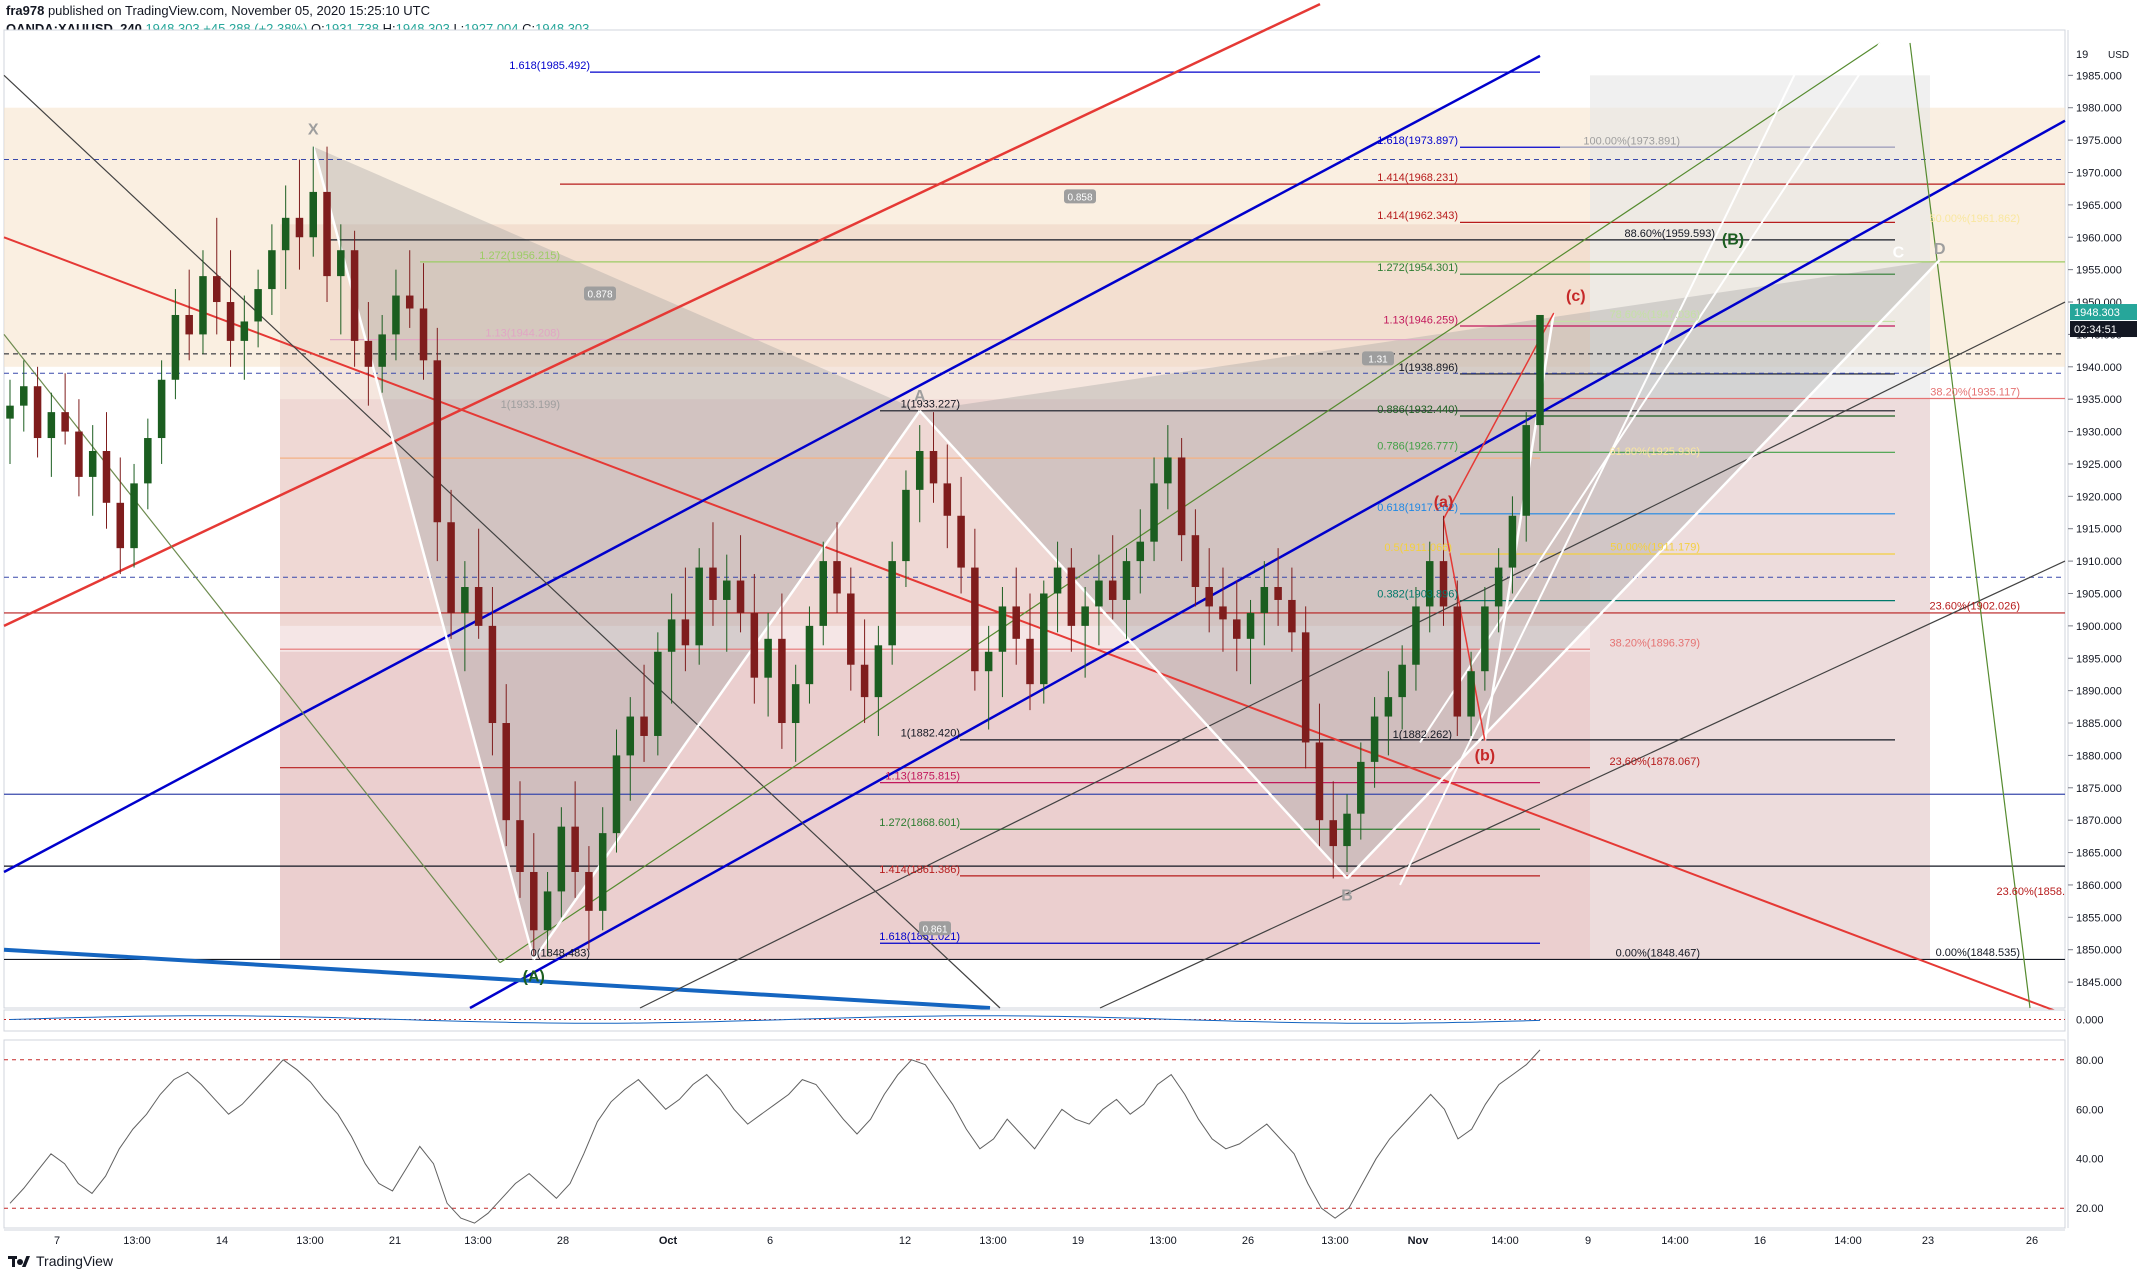  Describe the element at coordinates (2099, 465) in the screenshot. I see `price-tick-label: 1925.000` at that location.